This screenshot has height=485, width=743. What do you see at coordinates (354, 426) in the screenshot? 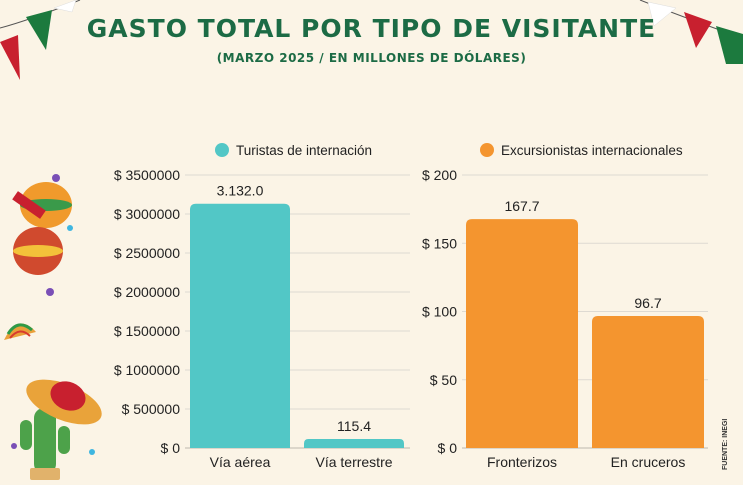
I see `data-label: 115.4` at bounding box center [354, 426].